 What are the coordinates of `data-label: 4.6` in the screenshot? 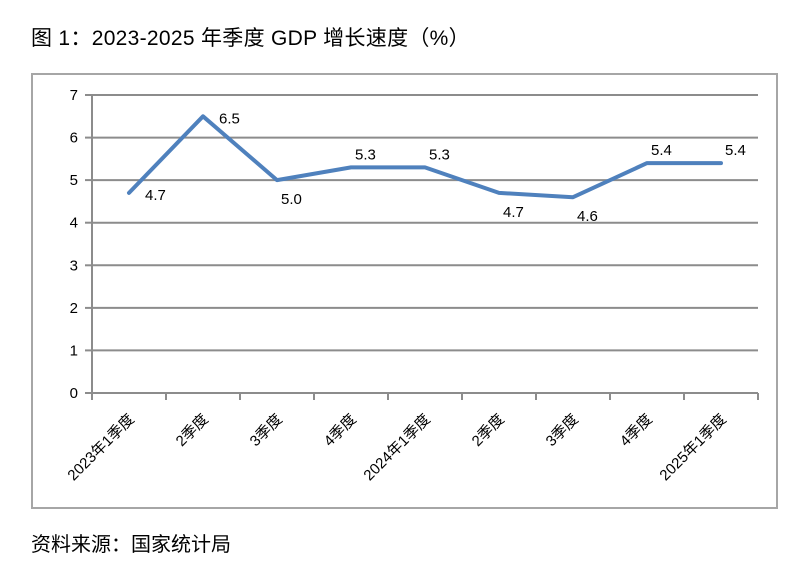 It's located at (587, 216).